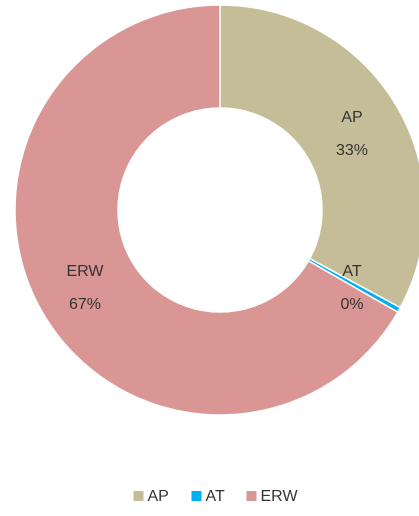  What do you see at coordinates (352, 150) in the screenshot?
I see `slice-value-label: 33%` at bounding box center [352, 150].